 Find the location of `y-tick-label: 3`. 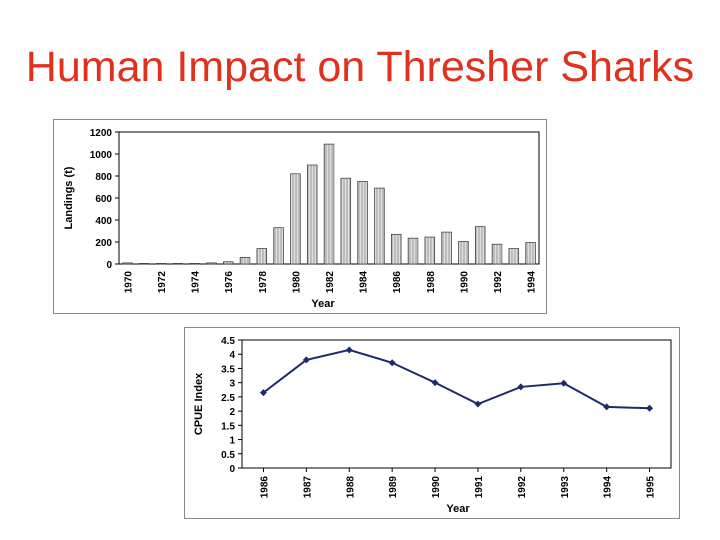

y-tick-label: 3 is located at coordinates (232, 384).